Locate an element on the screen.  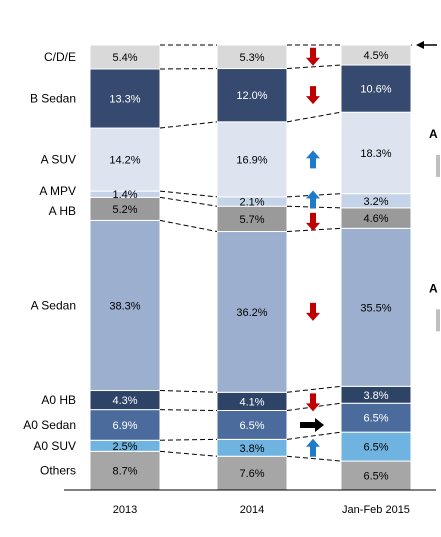
series-label-a-sedan: A Sedan is located at coordinates (53, 305).